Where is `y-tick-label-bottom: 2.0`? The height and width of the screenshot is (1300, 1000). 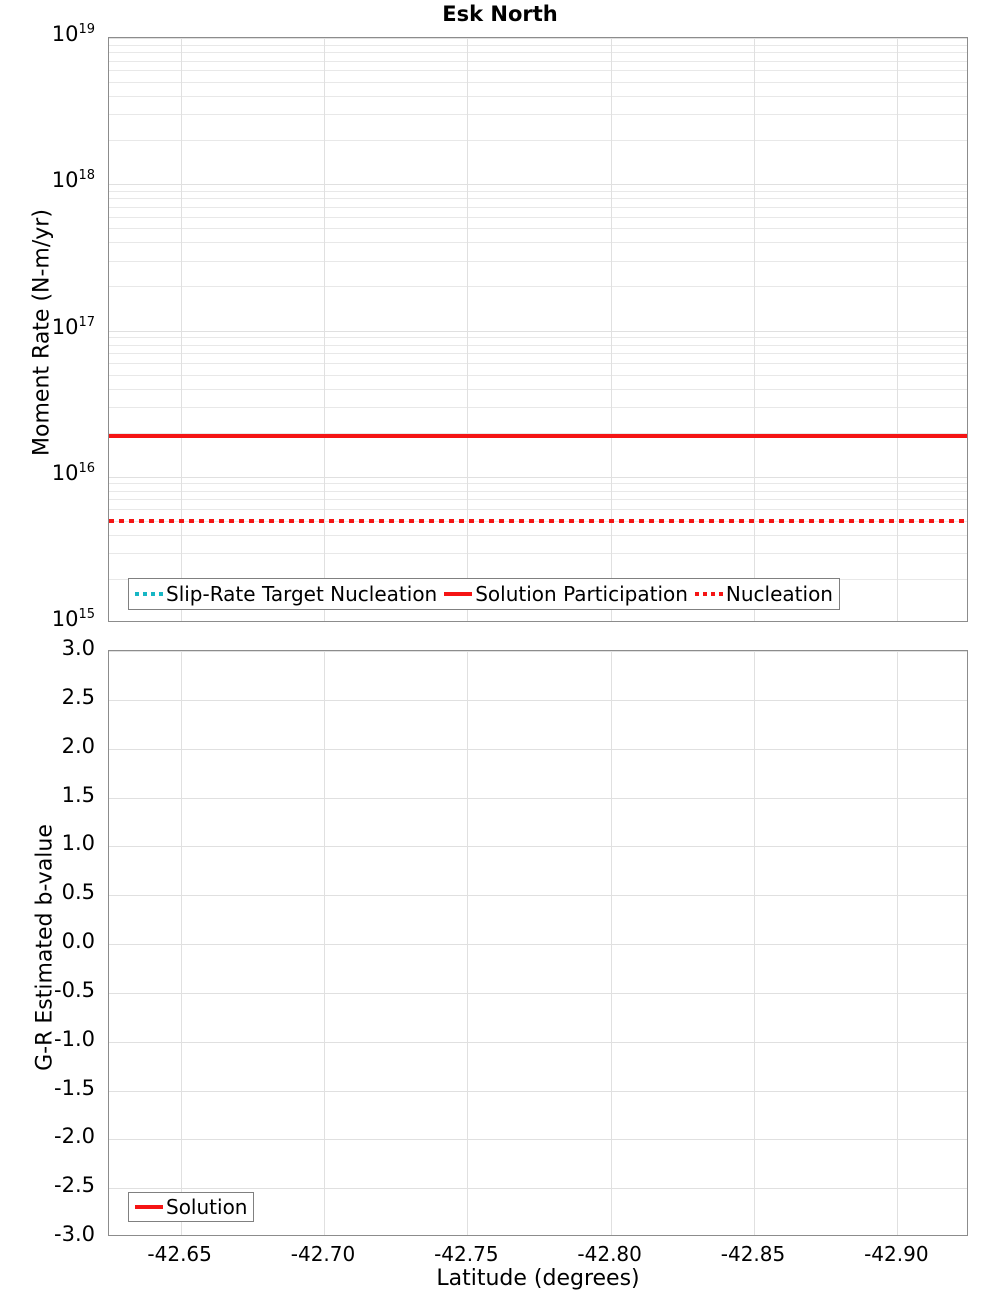 y-tick-label-bottom: 2.0 is located at coordinates (78, 745).